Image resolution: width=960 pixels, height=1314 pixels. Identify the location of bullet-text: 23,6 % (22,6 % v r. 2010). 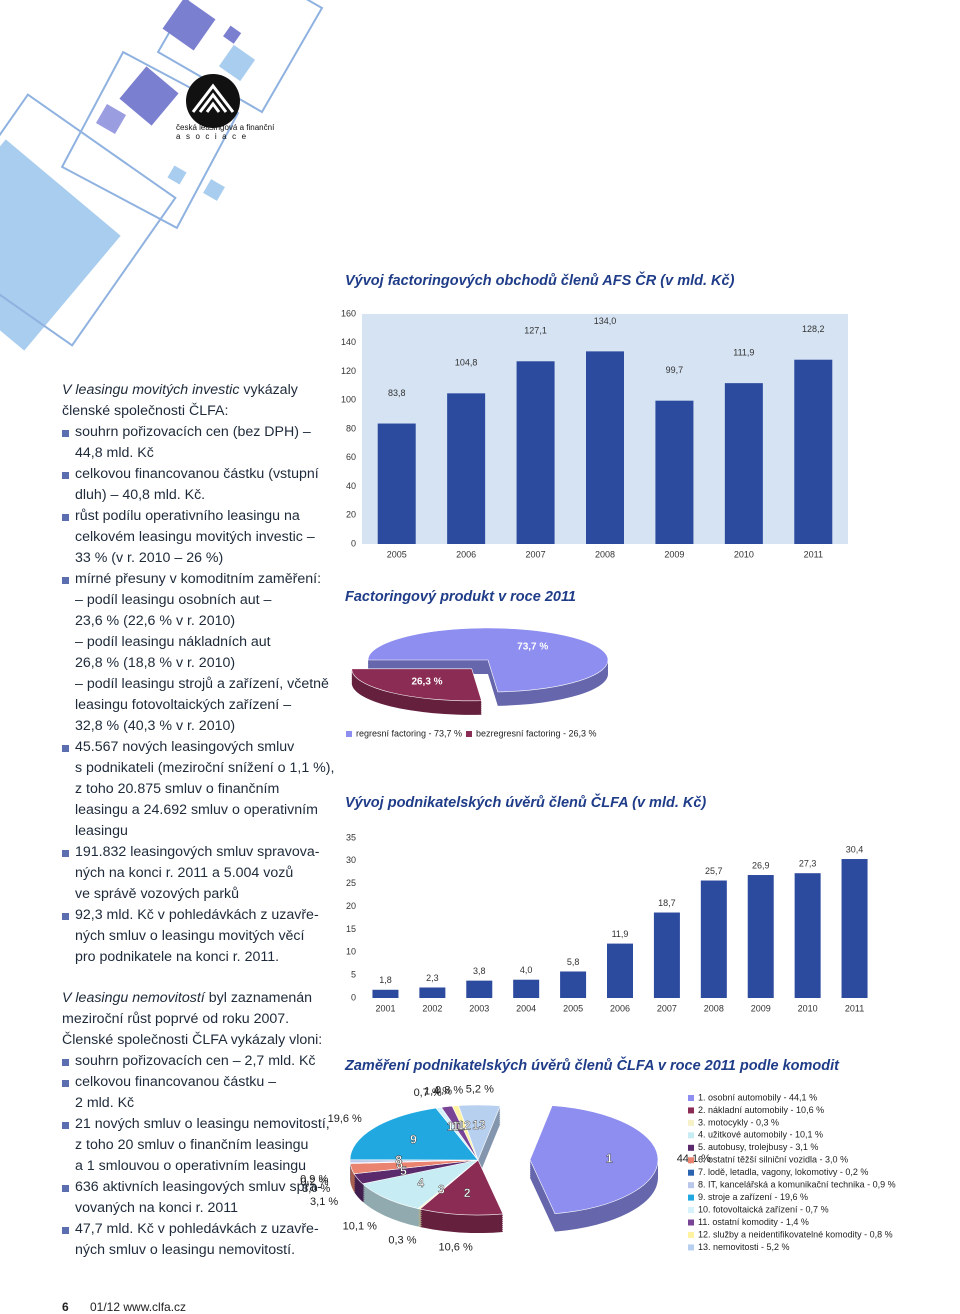
(155, 621).